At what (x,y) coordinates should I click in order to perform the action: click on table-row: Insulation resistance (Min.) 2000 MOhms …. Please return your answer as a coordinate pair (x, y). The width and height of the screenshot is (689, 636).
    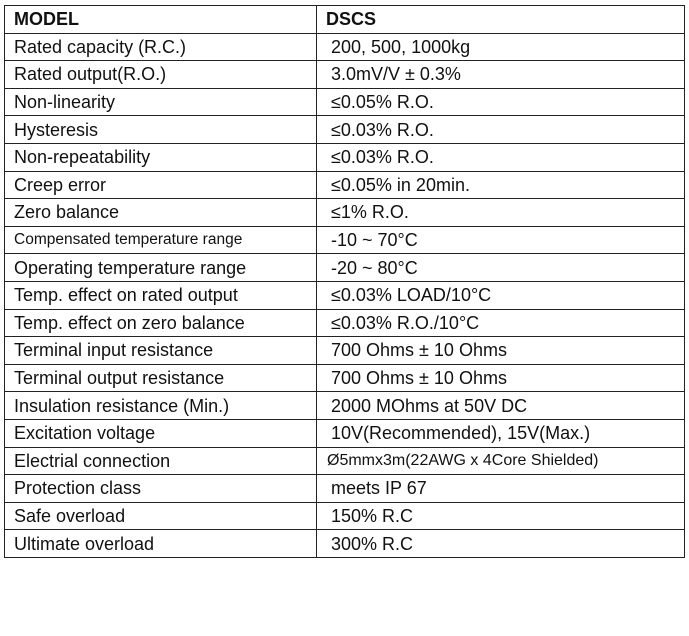
    Looking at the image, I should click on (344, 405).